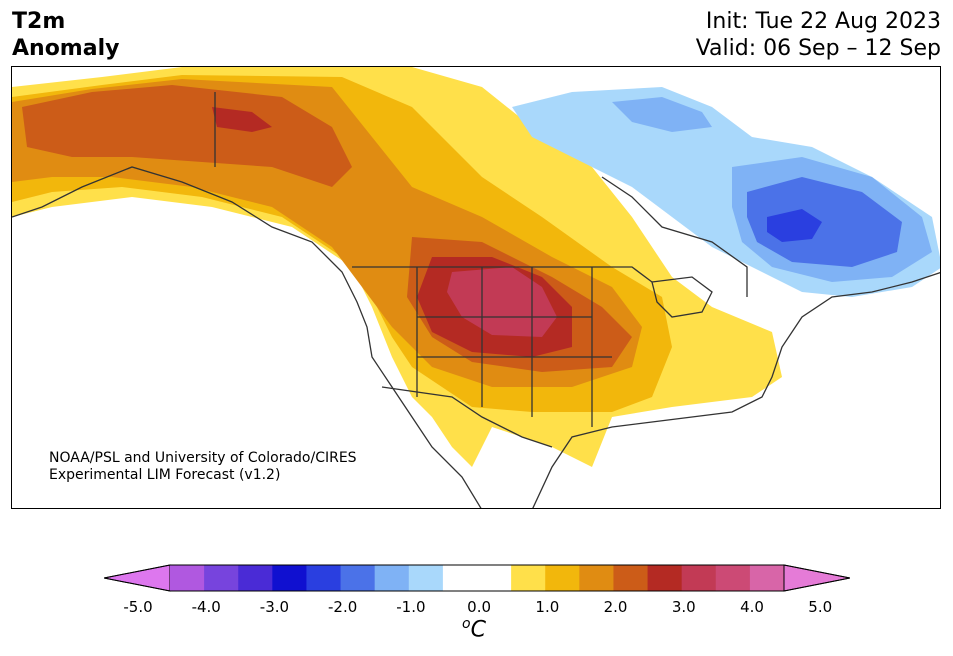 The width and height of the screenshot is (953, 656). What do you see at coordinates (502, 302) in the screenshot?
I see `anomaly-crimson-region` at bounding box center [502, 302].